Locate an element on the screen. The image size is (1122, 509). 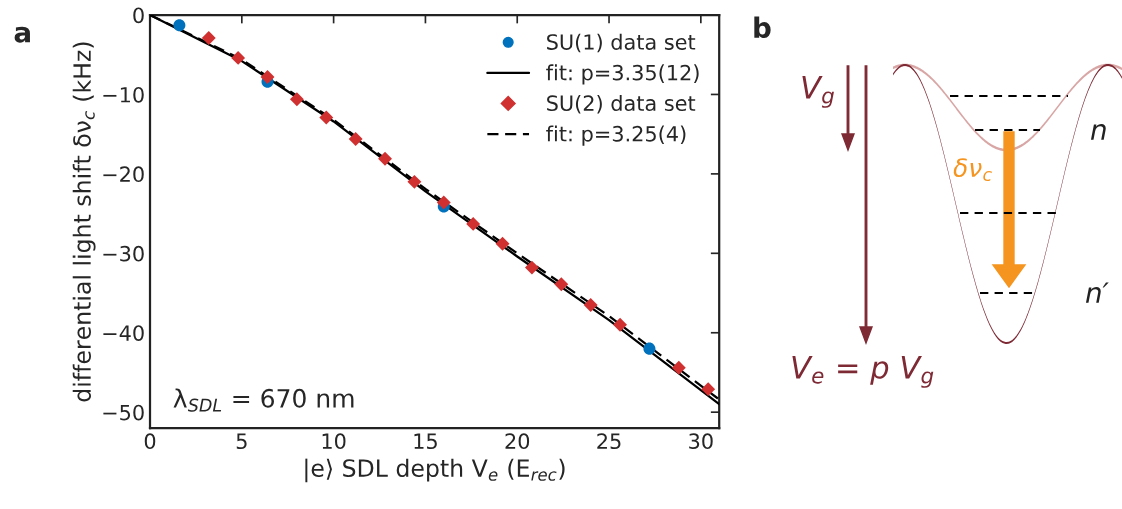
text: n′ is located at coordinates (1097, 292).